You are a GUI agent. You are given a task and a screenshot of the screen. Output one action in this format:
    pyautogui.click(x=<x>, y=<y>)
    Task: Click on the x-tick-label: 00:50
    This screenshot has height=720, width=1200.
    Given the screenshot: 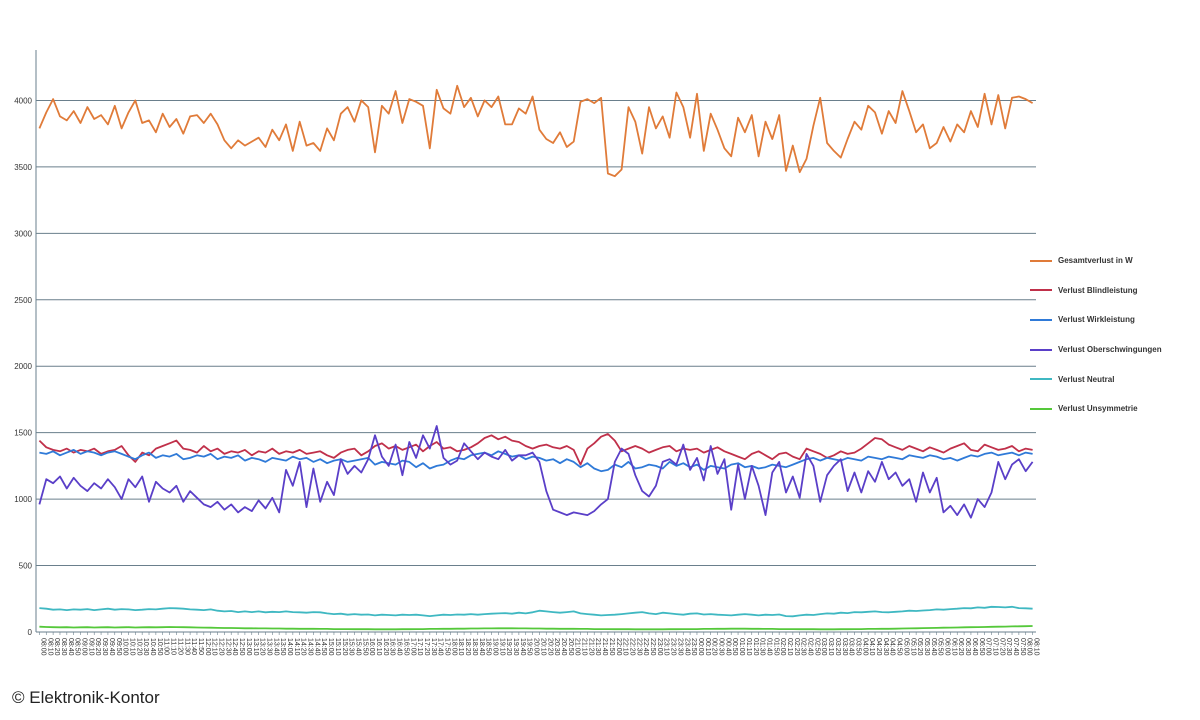 What is the action you would take?
    pyautogui.click(x=734, y=647)
    